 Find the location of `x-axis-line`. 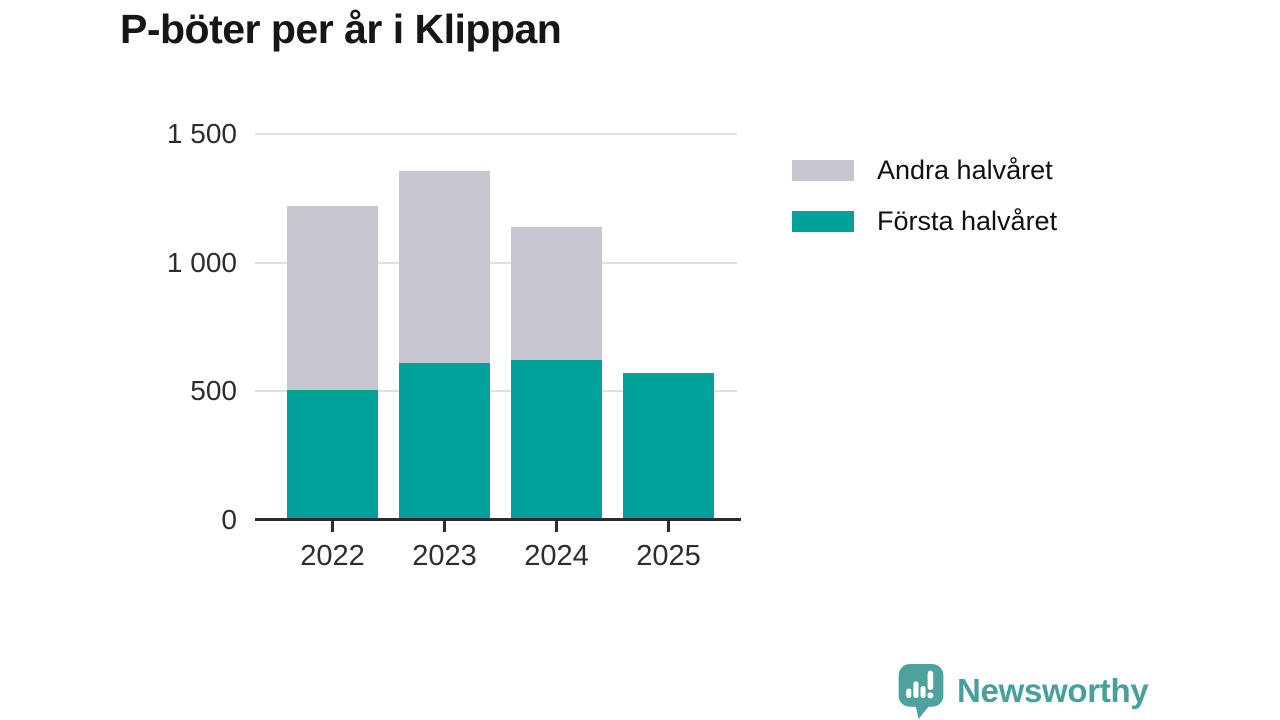

x-axis-line is located at coordinates (498, 519).